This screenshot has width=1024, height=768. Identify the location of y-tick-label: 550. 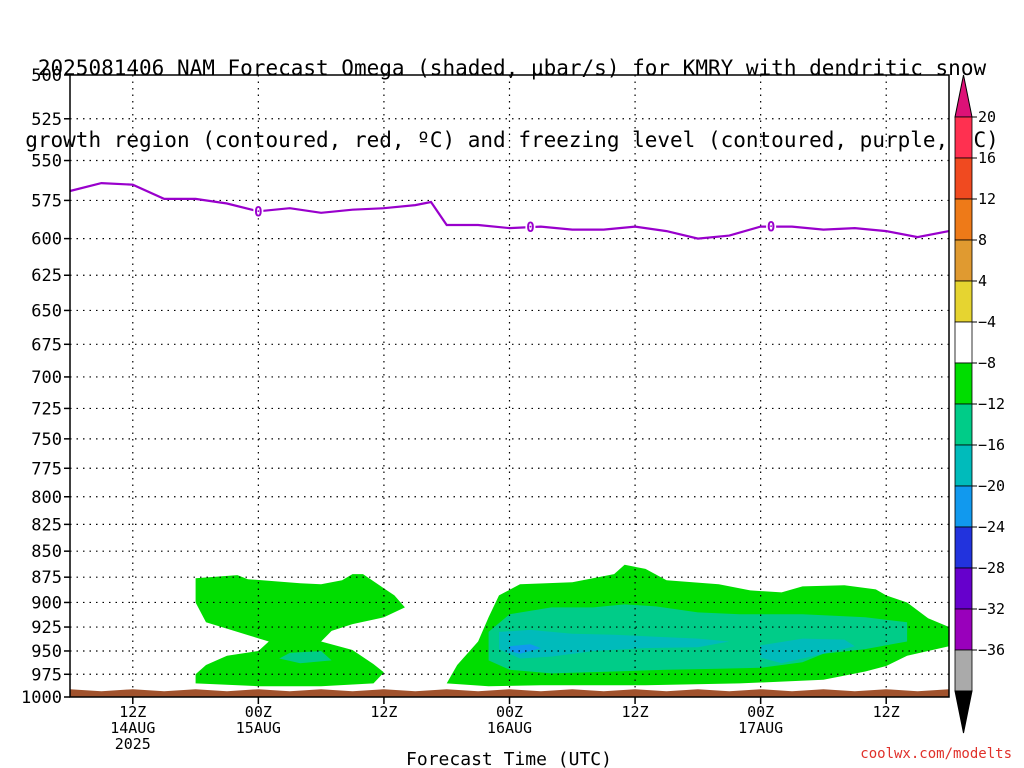
(46, 162).